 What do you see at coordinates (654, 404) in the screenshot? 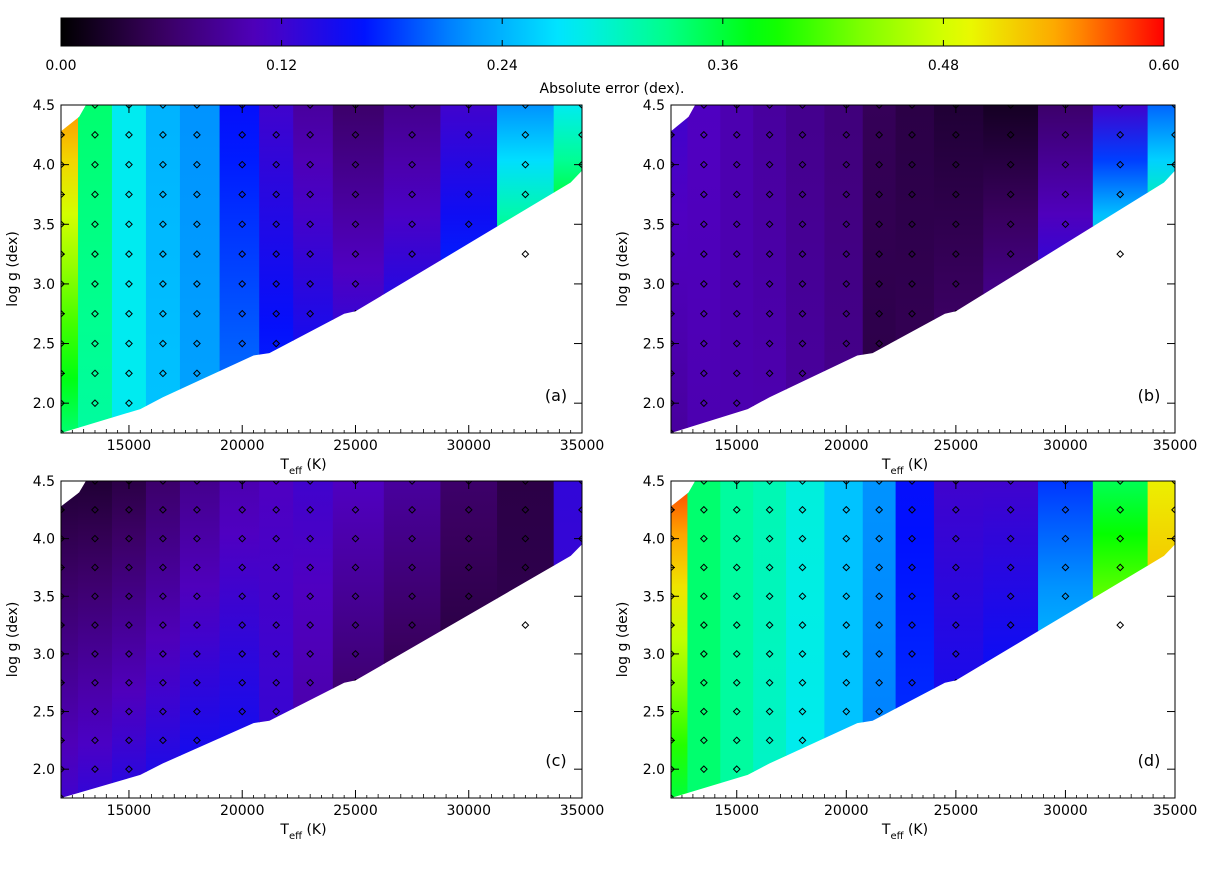
I see `y-tick-label: 2.0` at bounding box center [654, 404].